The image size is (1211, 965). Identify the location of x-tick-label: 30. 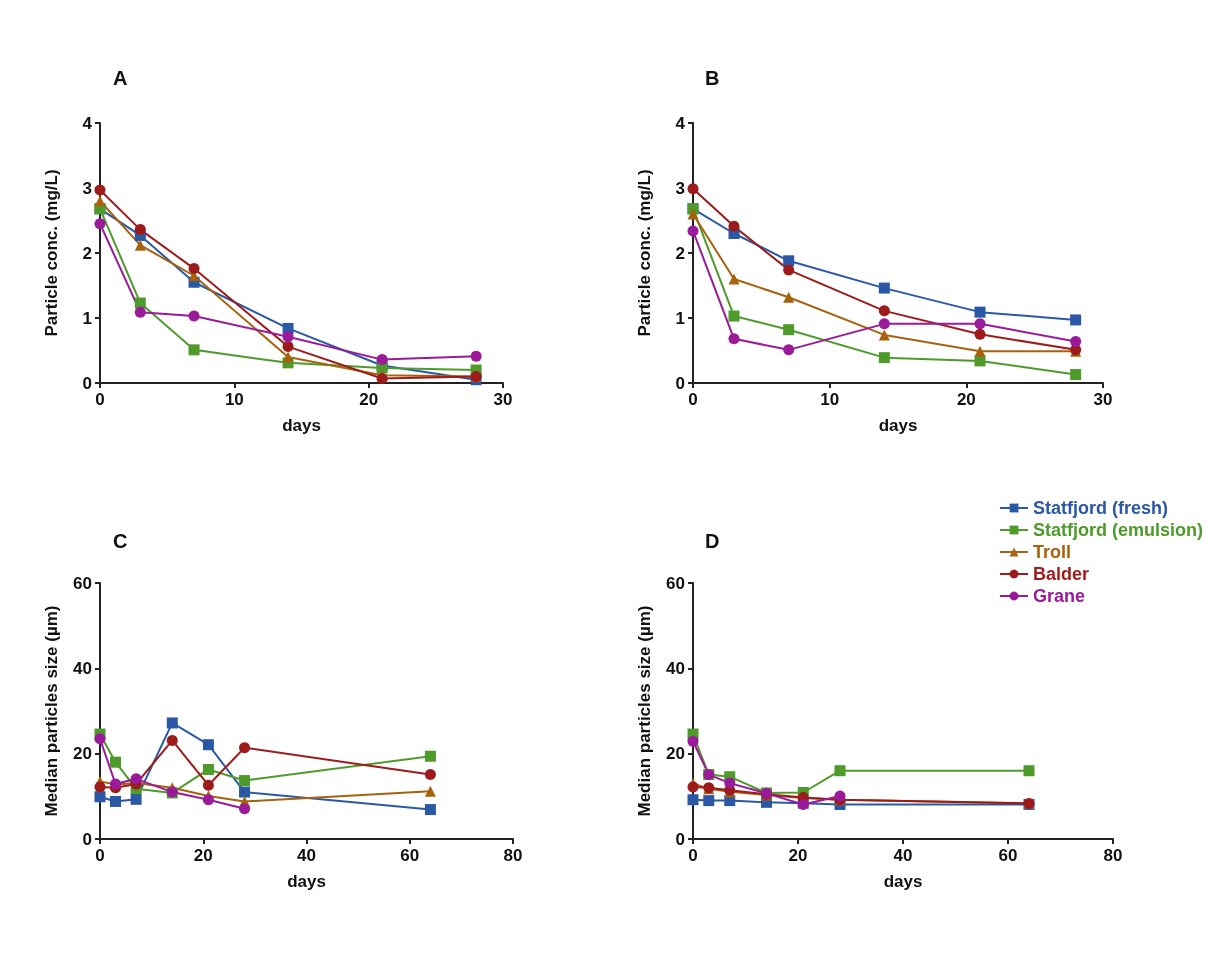
(1103, 399).